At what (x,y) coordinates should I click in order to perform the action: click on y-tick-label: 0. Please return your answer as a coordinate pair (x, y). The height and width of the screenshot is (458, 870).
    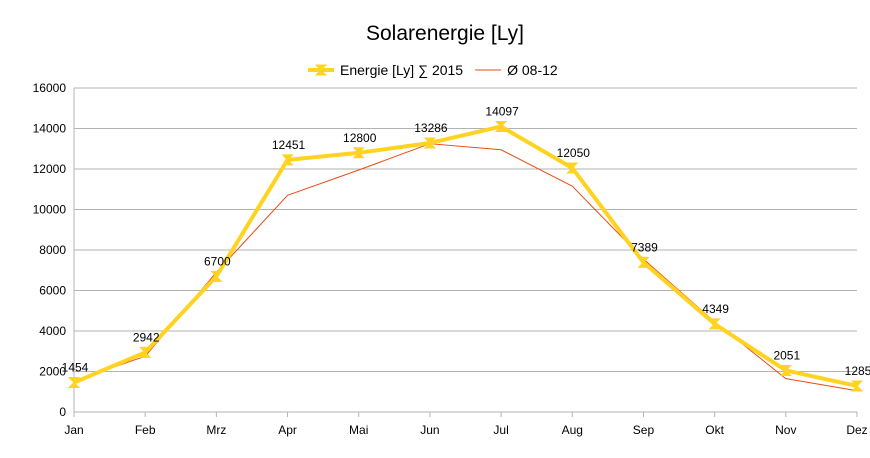
    Looking at the image, I should click on (62, 412).